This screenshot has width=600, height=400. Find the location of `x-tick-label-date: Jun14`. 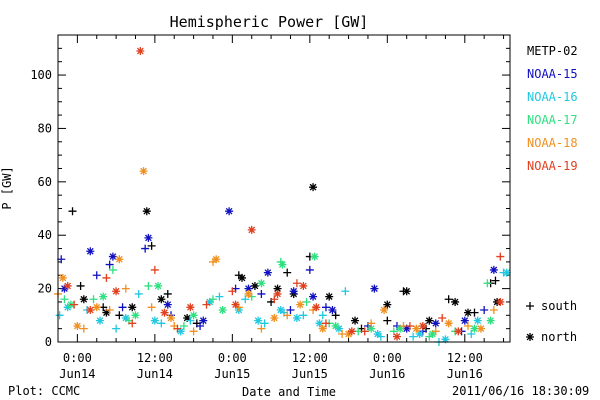

x-tick-label-date: Jun14 is located at coordinates (77, 374).